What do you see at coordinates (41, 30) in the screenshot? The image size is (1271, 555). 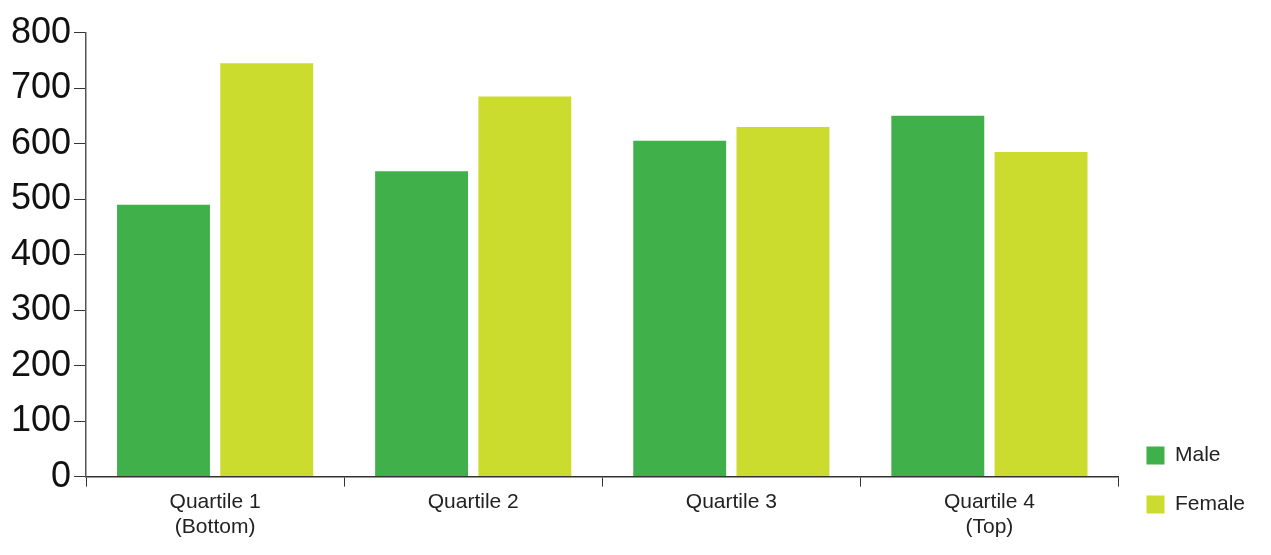 I see `y-tick-label: 800` at bounding box center [41, 30].